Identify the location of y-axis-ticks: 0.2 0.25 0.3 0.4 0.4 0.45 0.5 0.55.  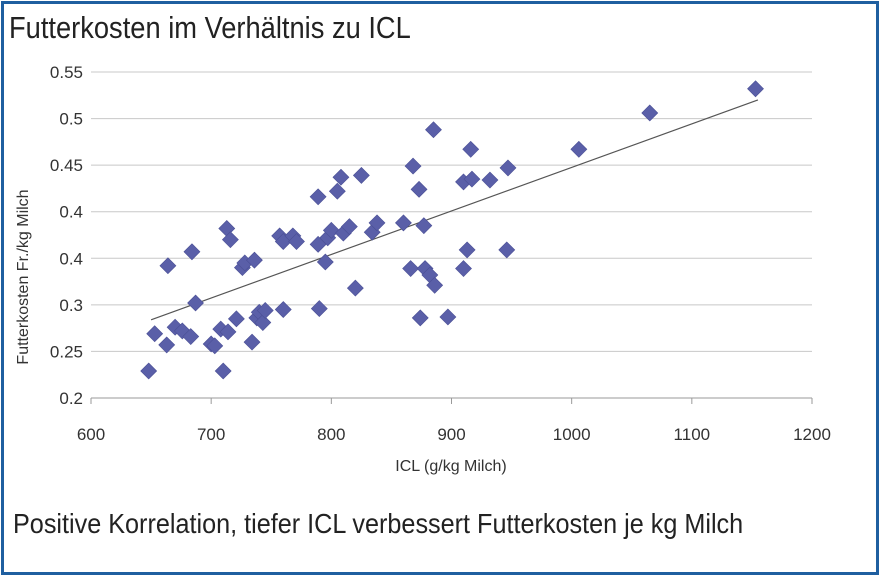
(66, 235).